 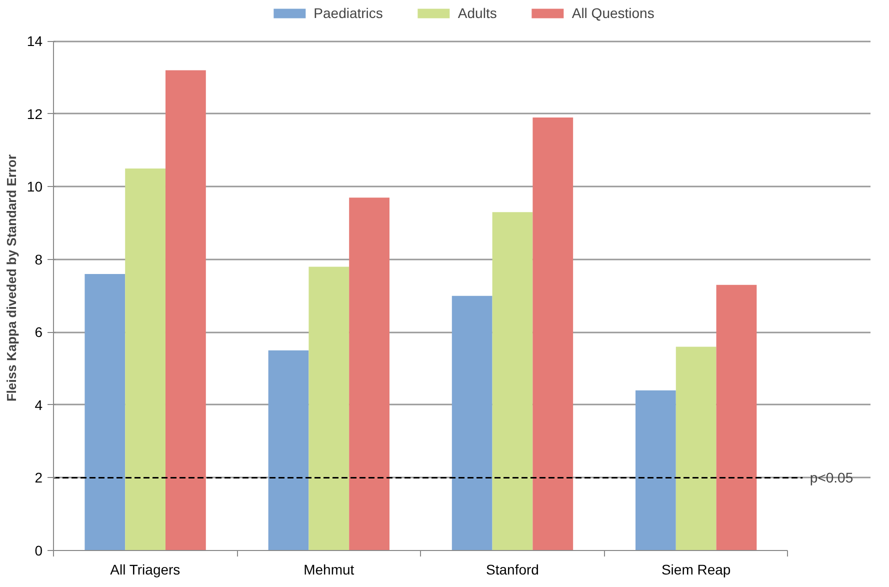 What do you see at coordinates (348, 13) in the screenshot?
I see `legend-label: Paediatrics` at bounding box center [348, 13].